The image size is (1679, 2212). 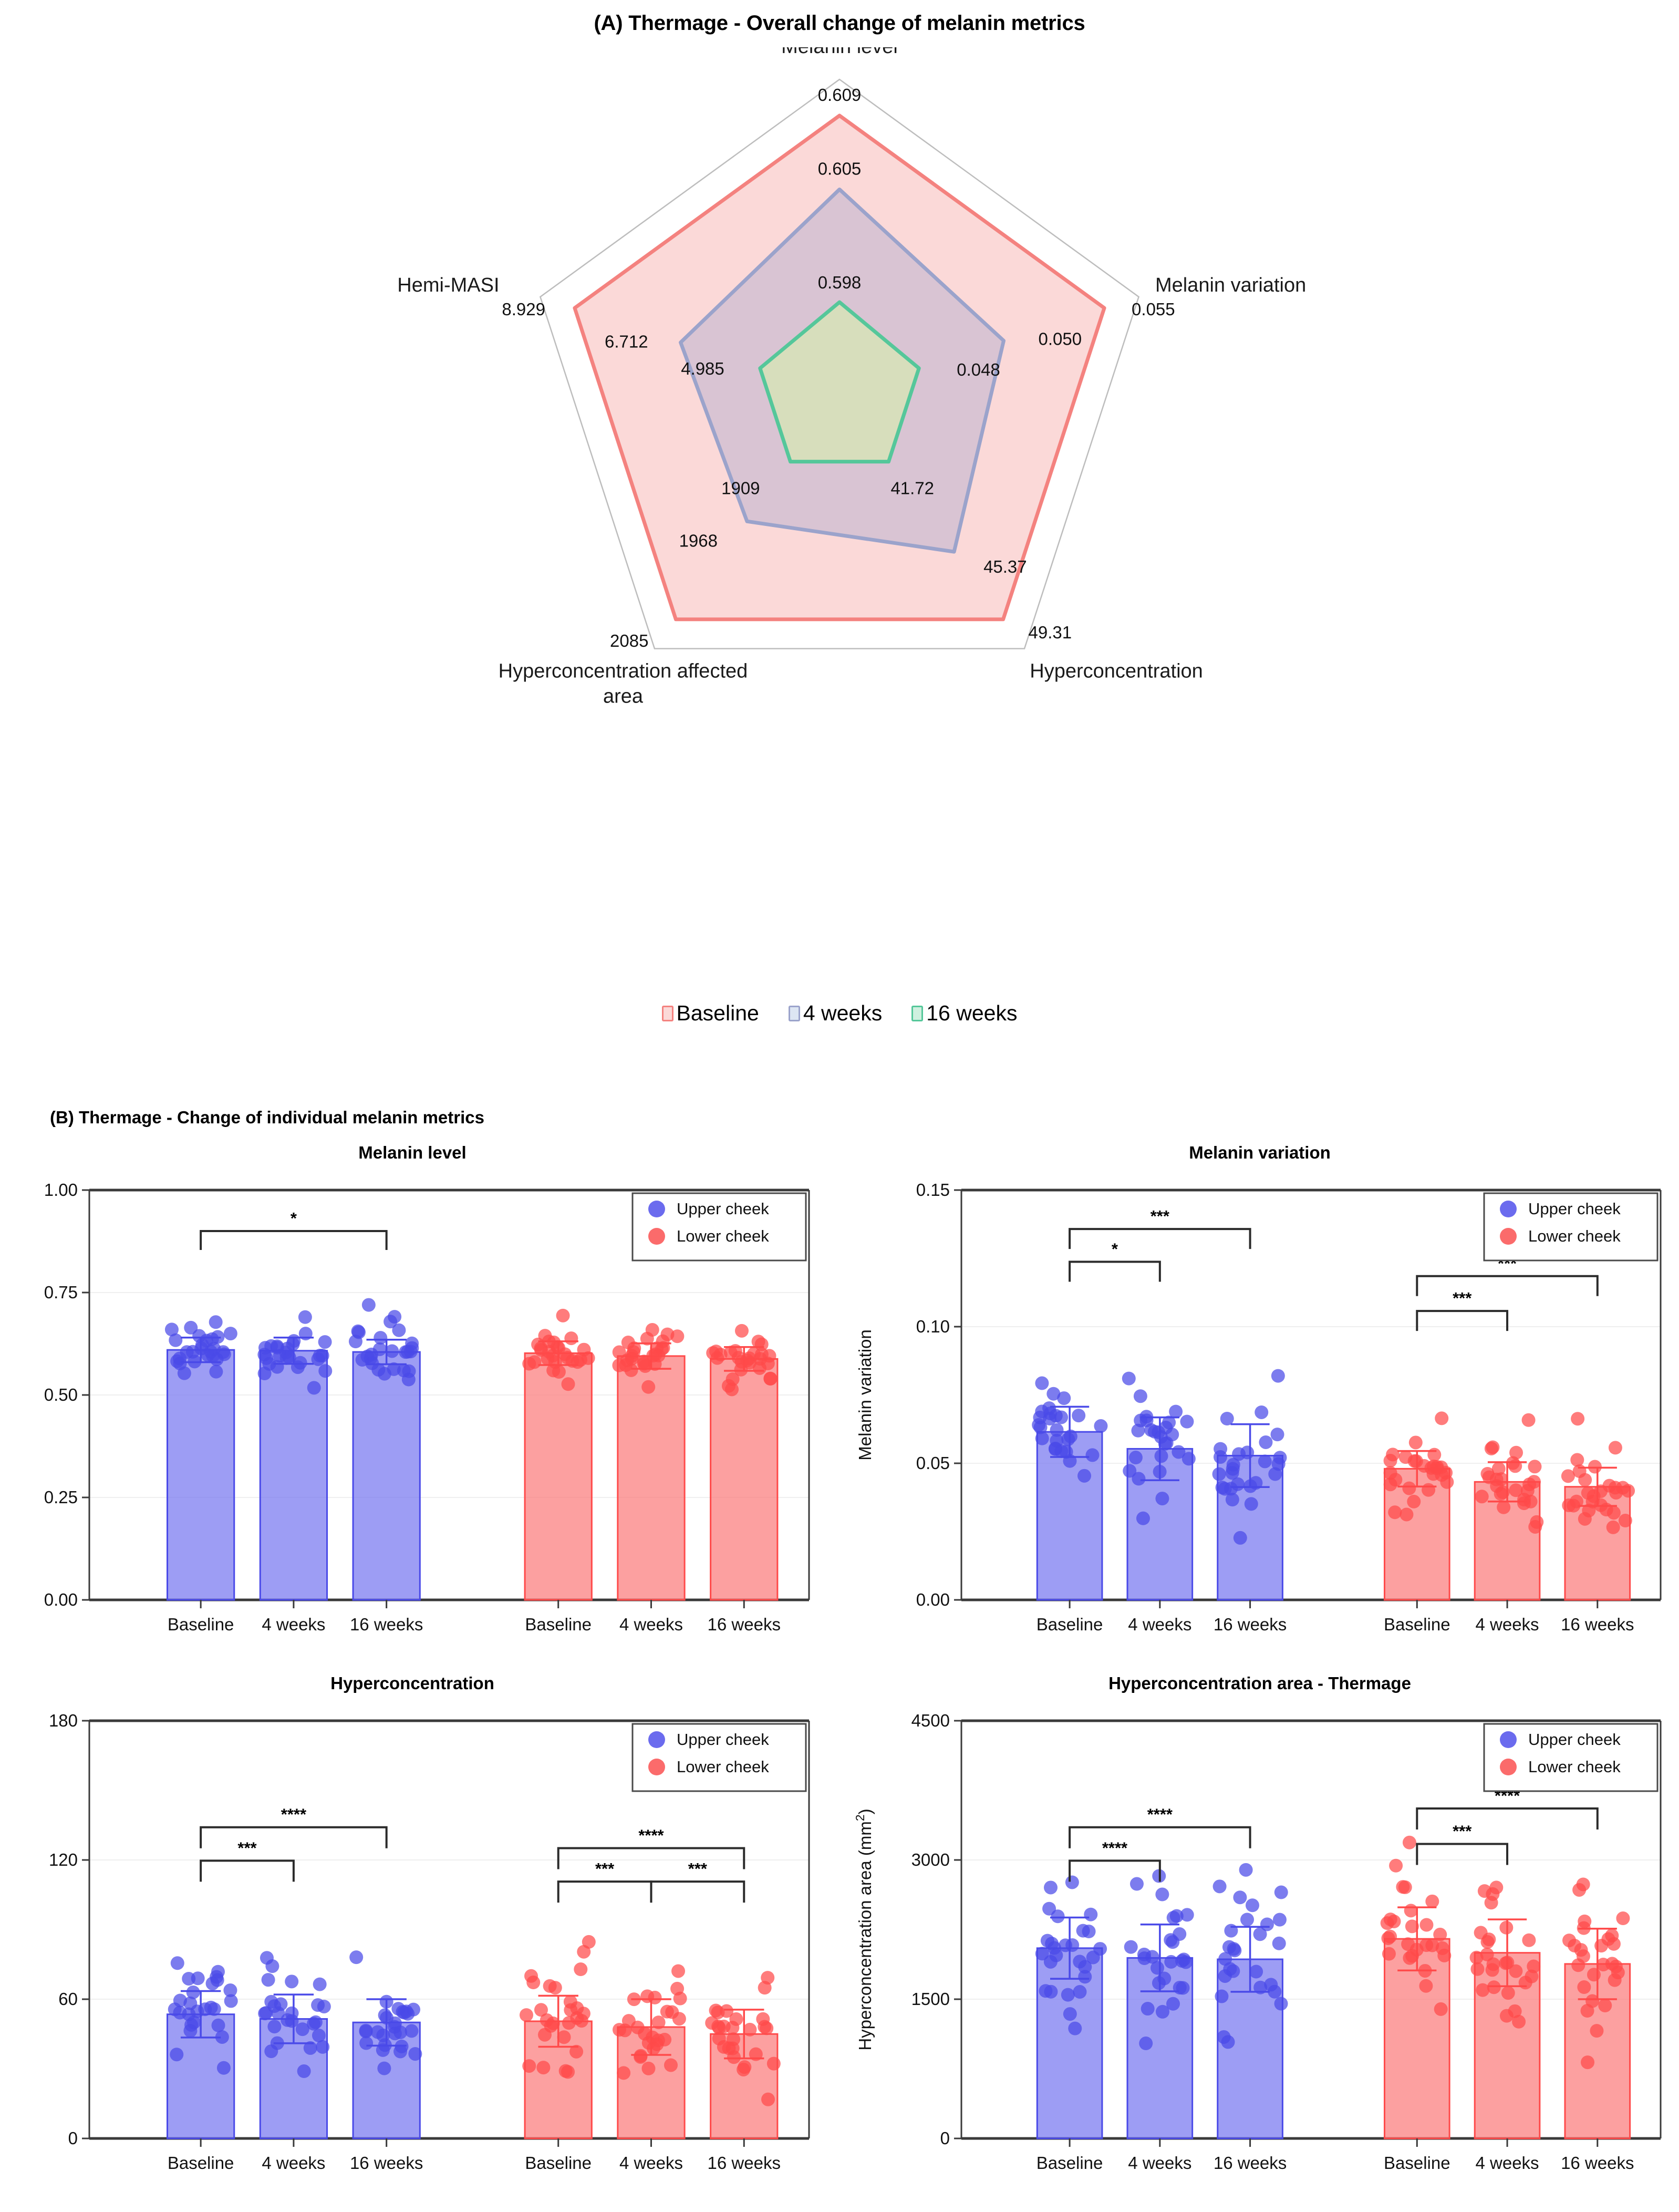 I want to click on radar-legend-item-16-weeks: 16 weeks, so click(x=964, y=1013).